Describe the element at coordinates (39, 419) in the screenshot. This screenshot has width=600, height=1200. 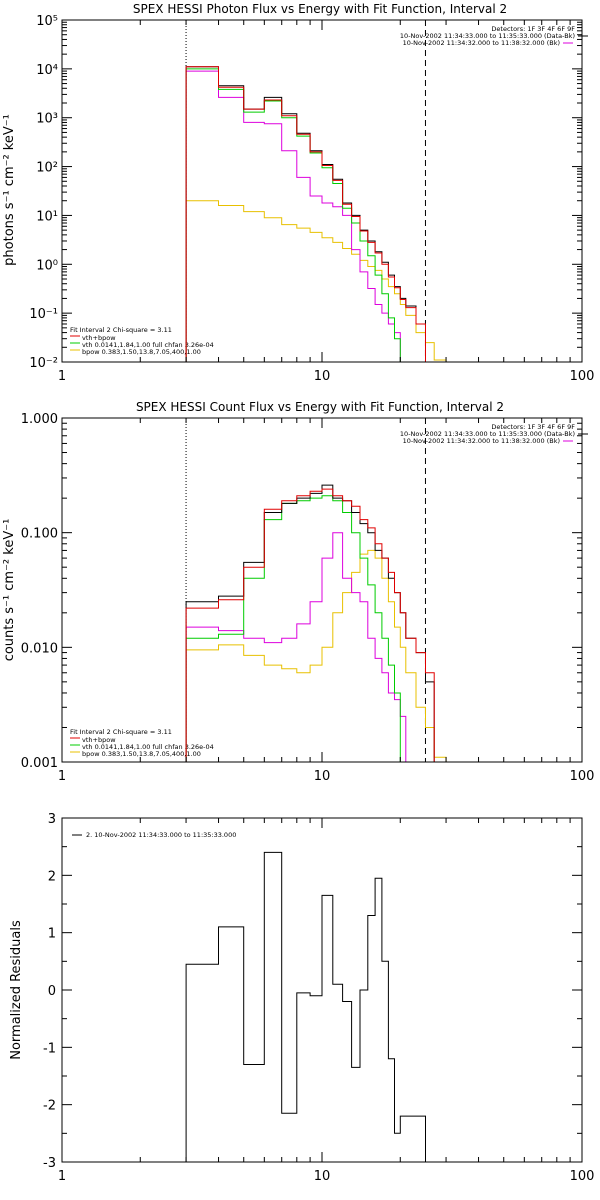
I see `count-flux-y-tick-label: 1.000` at that location.